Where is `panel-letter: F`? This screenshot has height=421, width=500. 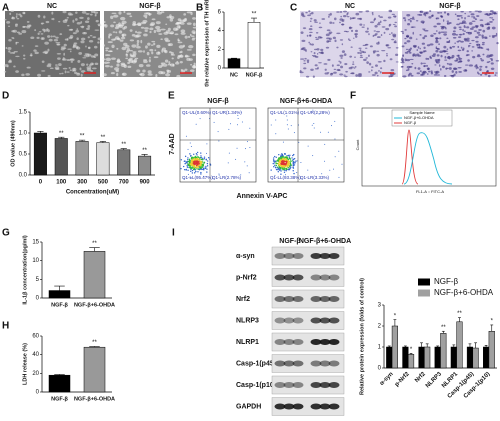
panel-letter: F is located at coordinates (353, 96).